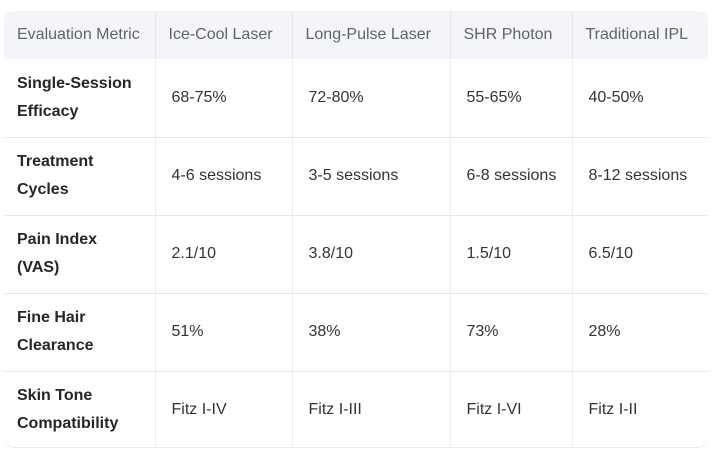  Describe the element at coordinates (223, 253) in the screenshot. I see `table-cell: 2.1/10` at that location.